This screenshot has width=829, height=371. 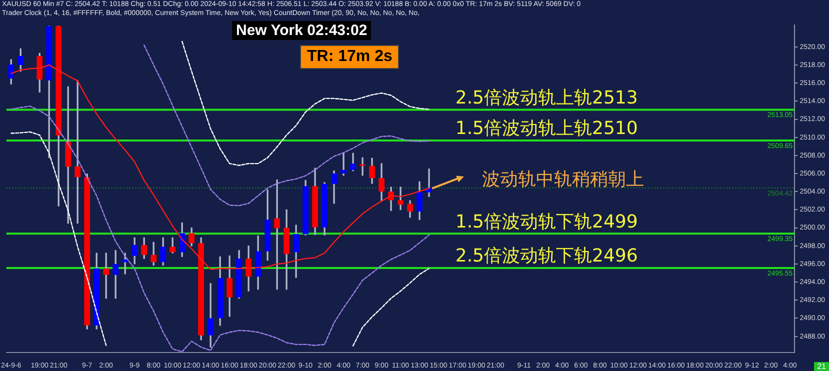 What do you see at coordinates (546, 129) in the screenshot?
I see `annotation: 1.5倍波动轨上轨2510` at bounding box center [546, 129].